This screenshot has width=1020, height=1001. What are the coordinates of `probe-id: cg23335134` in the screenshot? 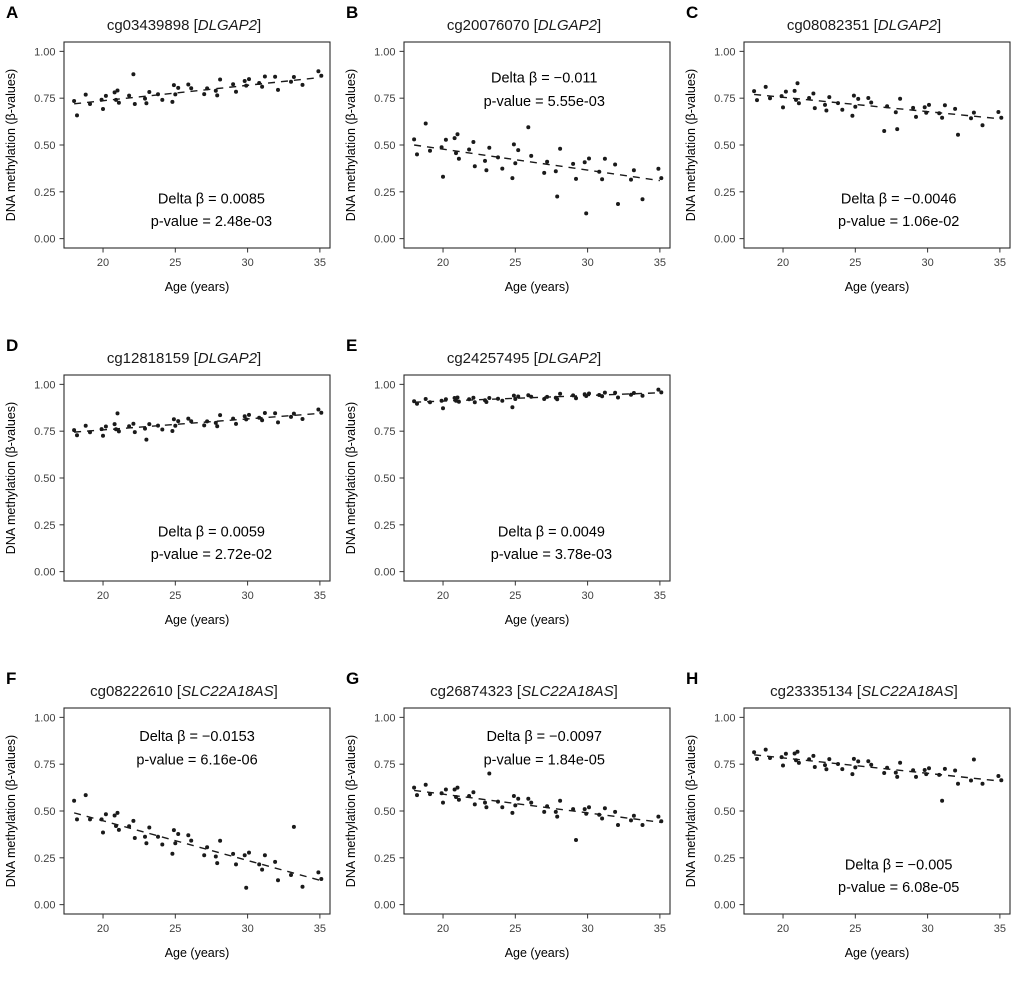 It's located at (811, 691).